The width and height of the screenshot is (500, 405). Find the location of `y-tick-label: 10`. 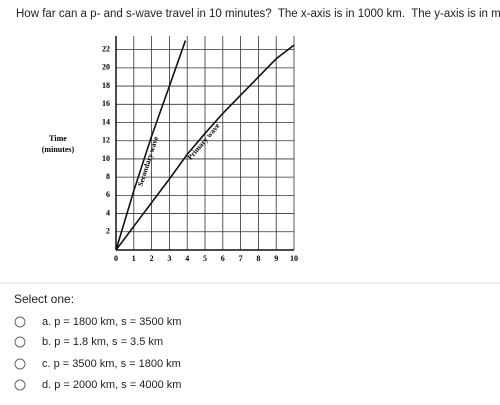

y-tick-label: 10 is located at coordinates (106, 158).